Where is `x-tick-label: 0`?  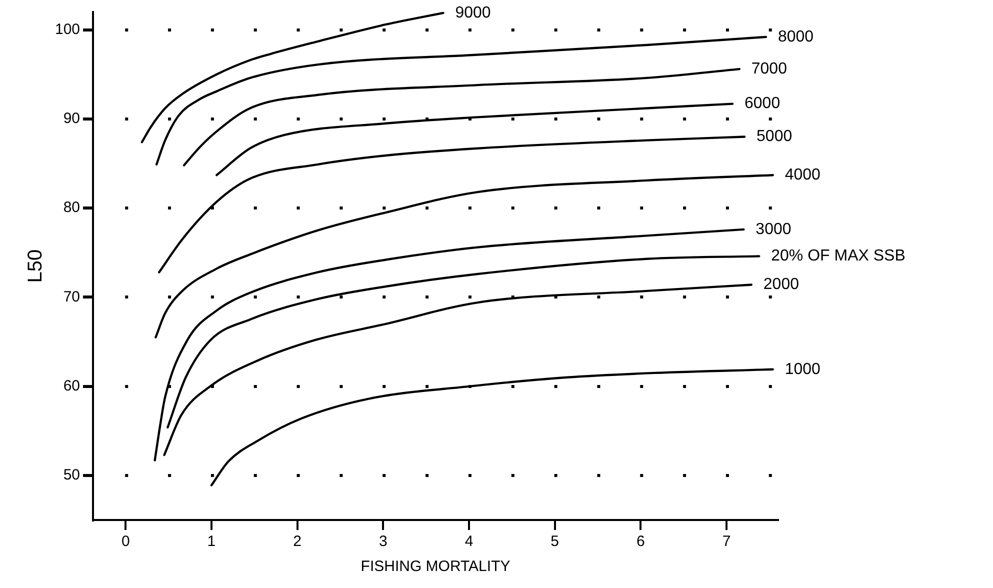 x-tick-label: 0 is located at coordinates (125, 541).